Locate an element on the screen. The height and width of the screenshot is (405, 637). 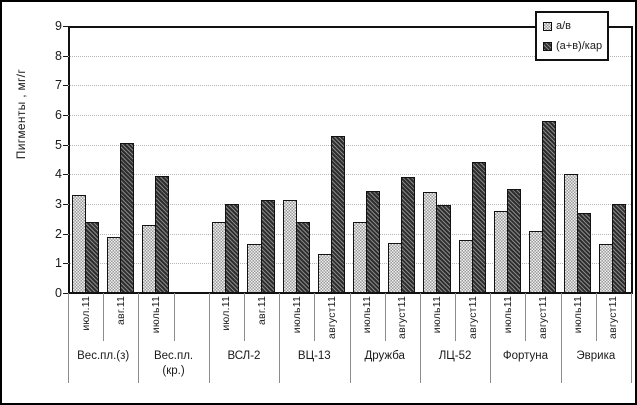
legend-item-av: а/в is located at coordinates (574, 26).